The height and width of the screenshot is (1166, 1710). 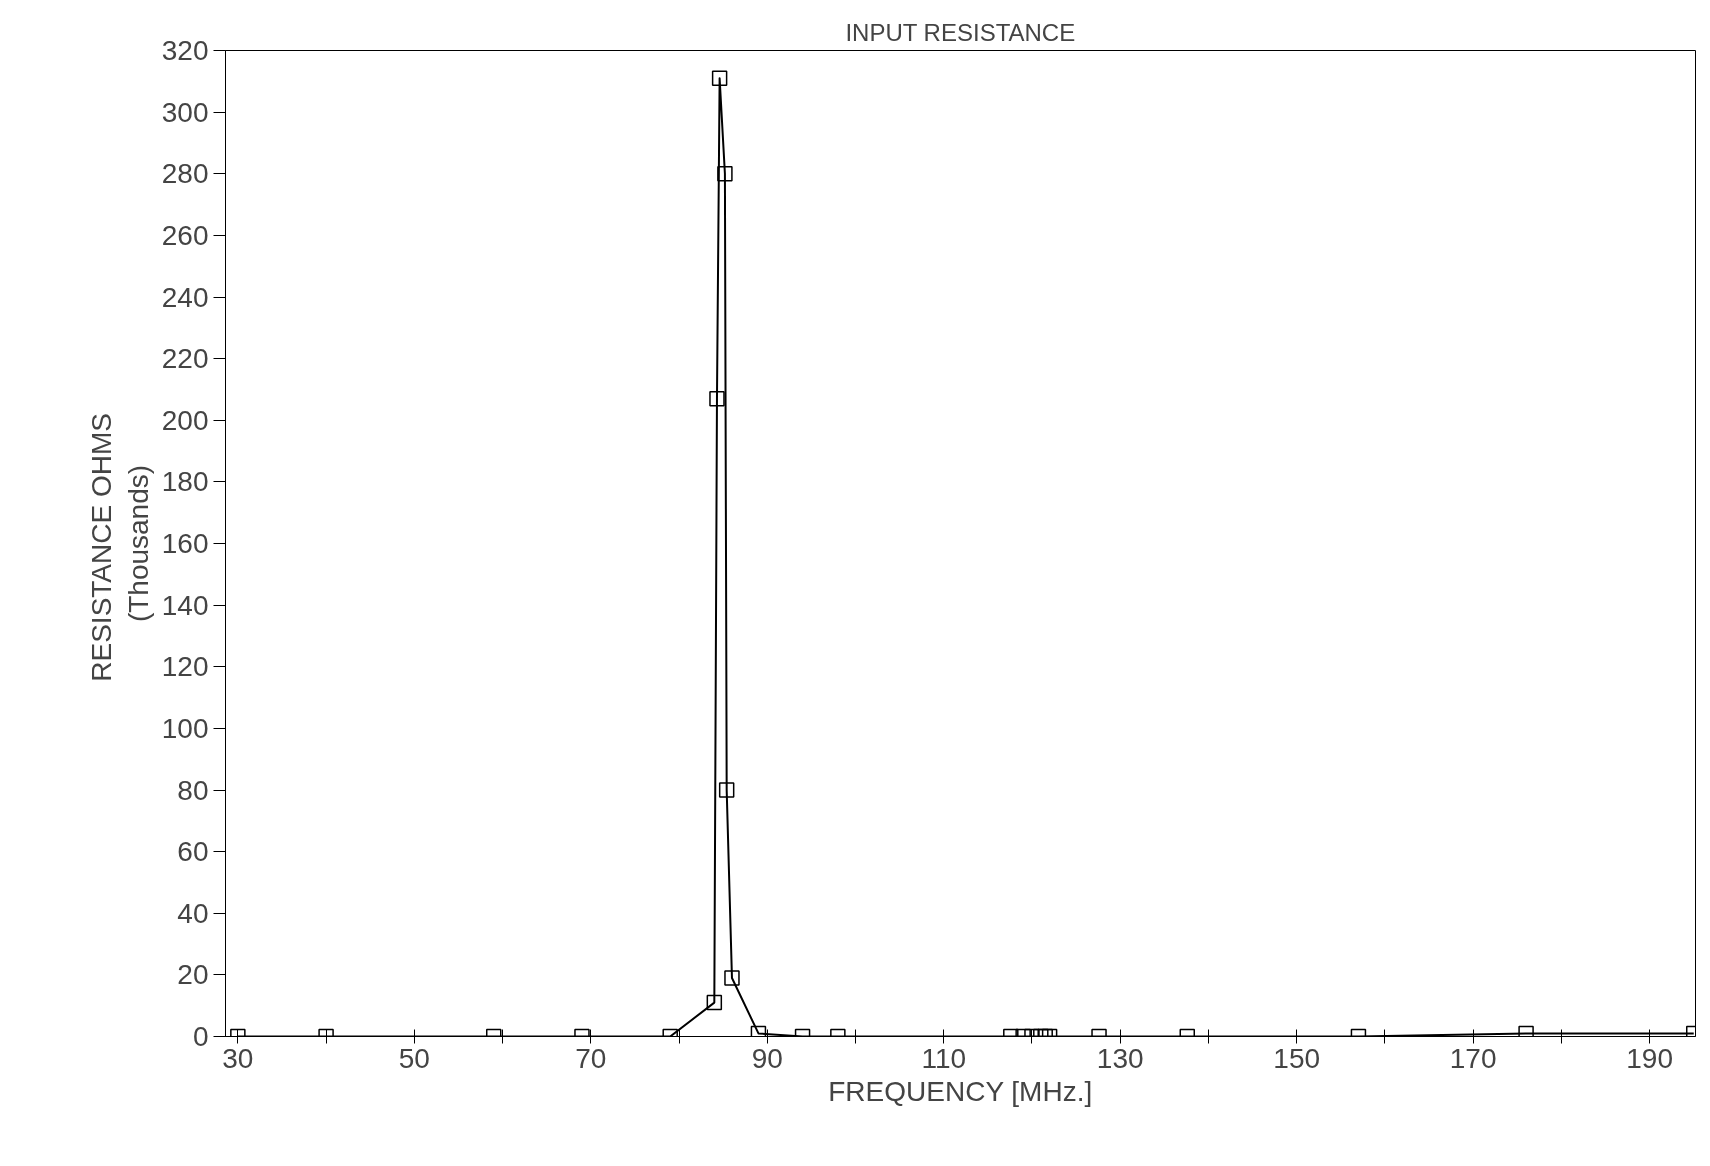 I want to click on y-tick-label: 180, so click(x=185, y=482).